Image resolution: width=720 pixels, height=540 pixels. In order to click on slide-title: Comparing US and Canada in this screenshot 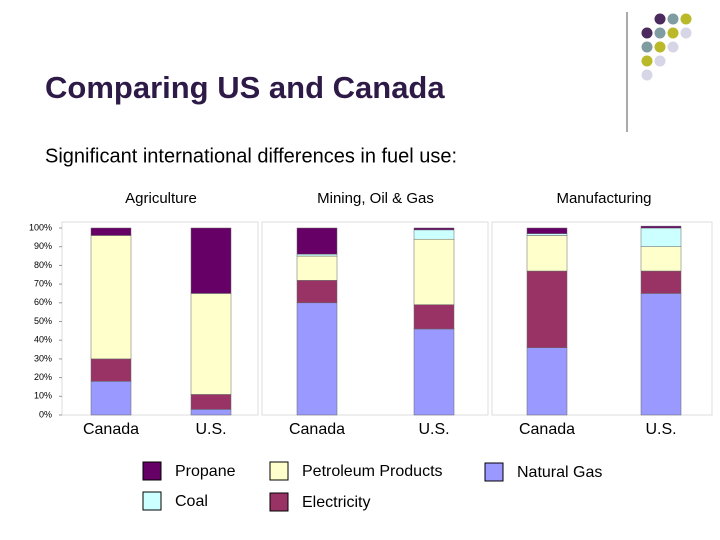, I will do `click(245, 87)`.